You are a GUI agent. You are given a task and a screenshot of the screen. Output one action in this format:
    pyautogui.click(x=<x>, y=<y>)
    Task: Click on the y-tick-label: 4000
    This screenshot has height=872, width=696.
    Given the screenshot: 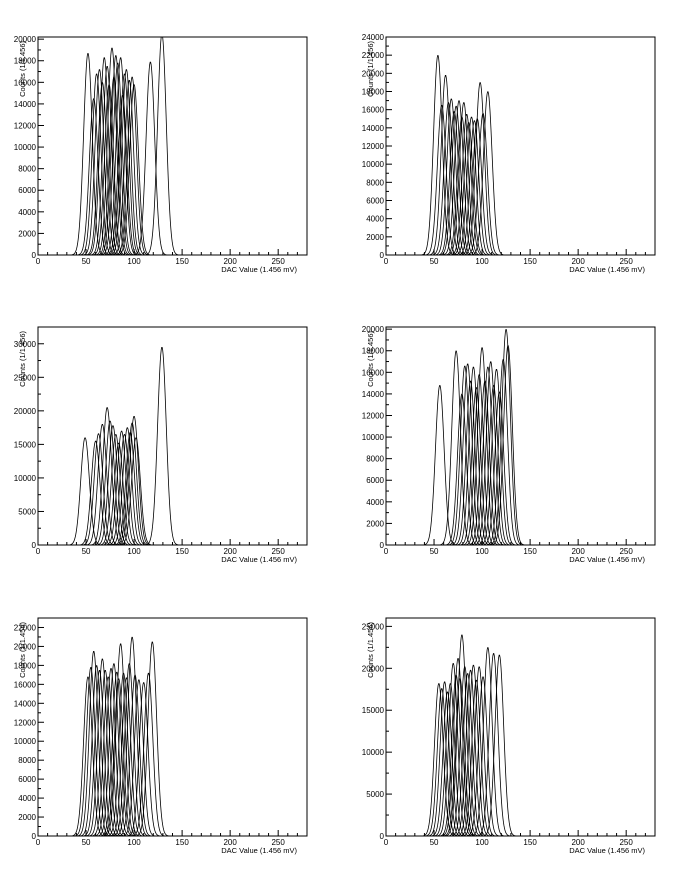 What is the action you would take?
    pyautogui.click(x=375, y=502)
    